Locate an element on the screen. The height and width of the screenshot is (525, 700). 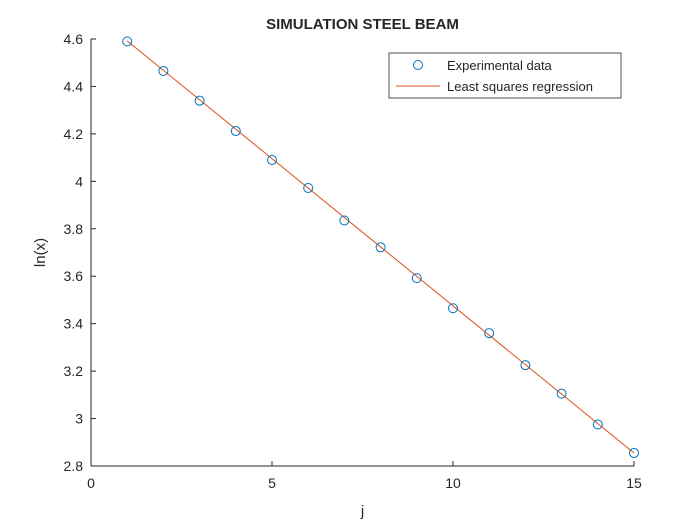
y-tick-label: 3.2 is located at coordinates (74, 371).